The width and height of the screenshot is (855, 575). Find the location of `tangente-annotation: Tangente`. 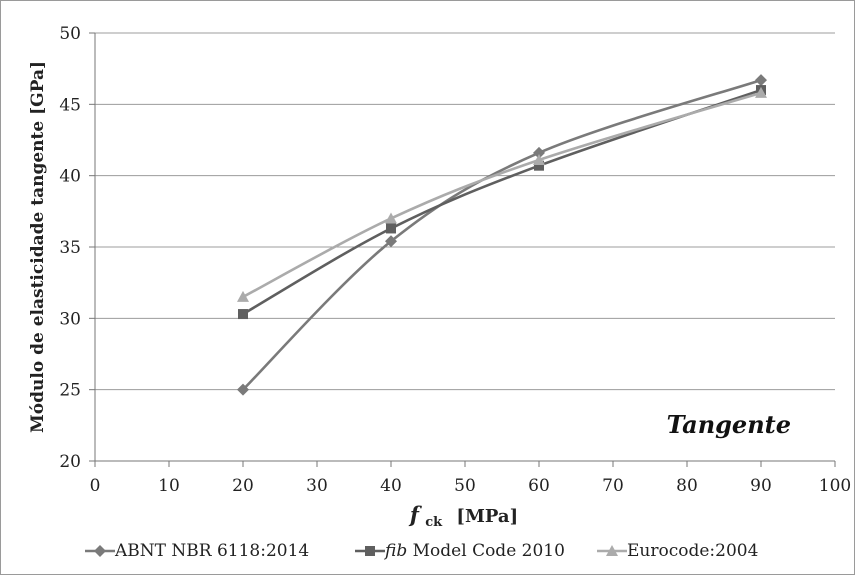

tangente-annotation: Tangente is located at coordinates (729, 424).